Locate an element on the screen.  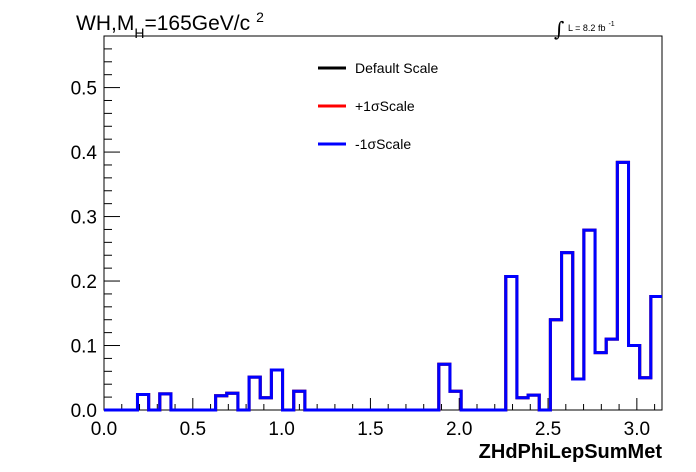
x-tick-label: 0.0 is located at coordinates (104, 429).